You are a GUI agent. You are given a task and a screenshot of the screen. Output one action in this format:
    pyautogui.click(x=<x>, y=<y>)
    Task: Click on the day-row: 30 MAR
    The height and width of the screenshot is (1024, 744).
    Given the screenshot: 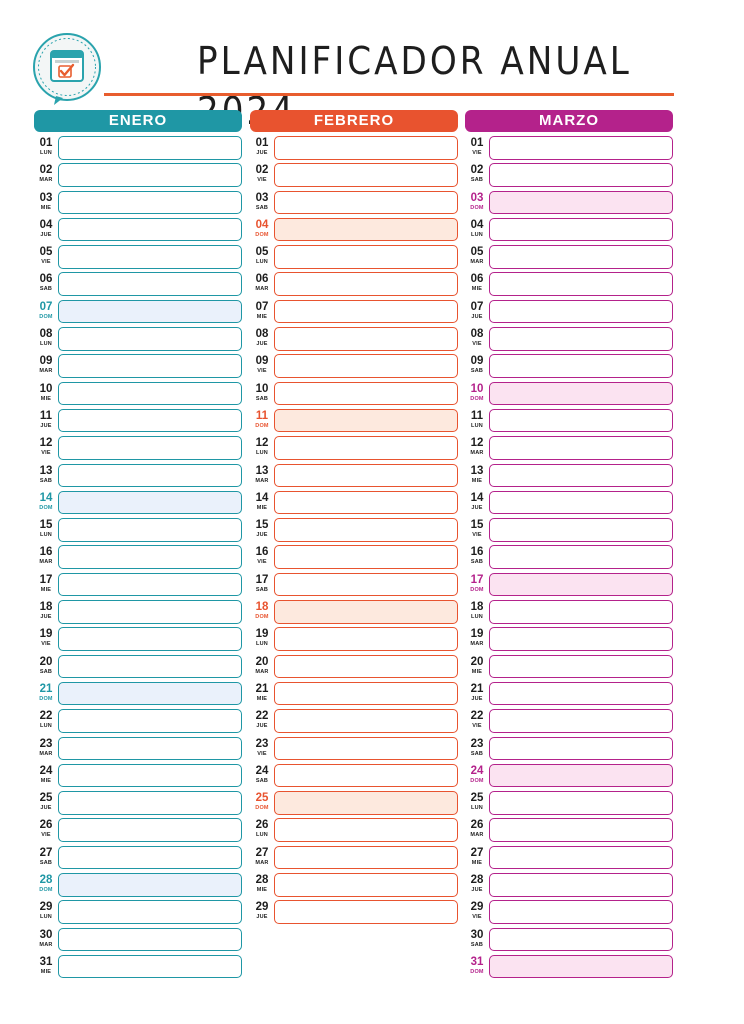 What is the action you would take?
    pyautogui.click(x=138, y=941)
    